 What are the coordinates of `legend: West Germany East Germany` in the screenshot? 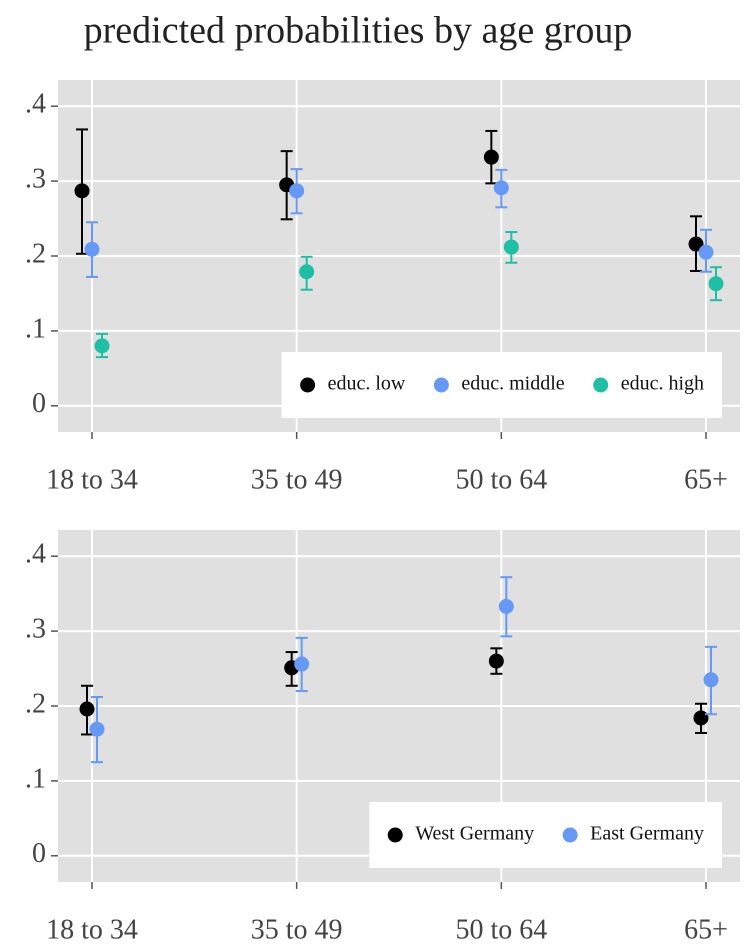 It's located at (545, 835).